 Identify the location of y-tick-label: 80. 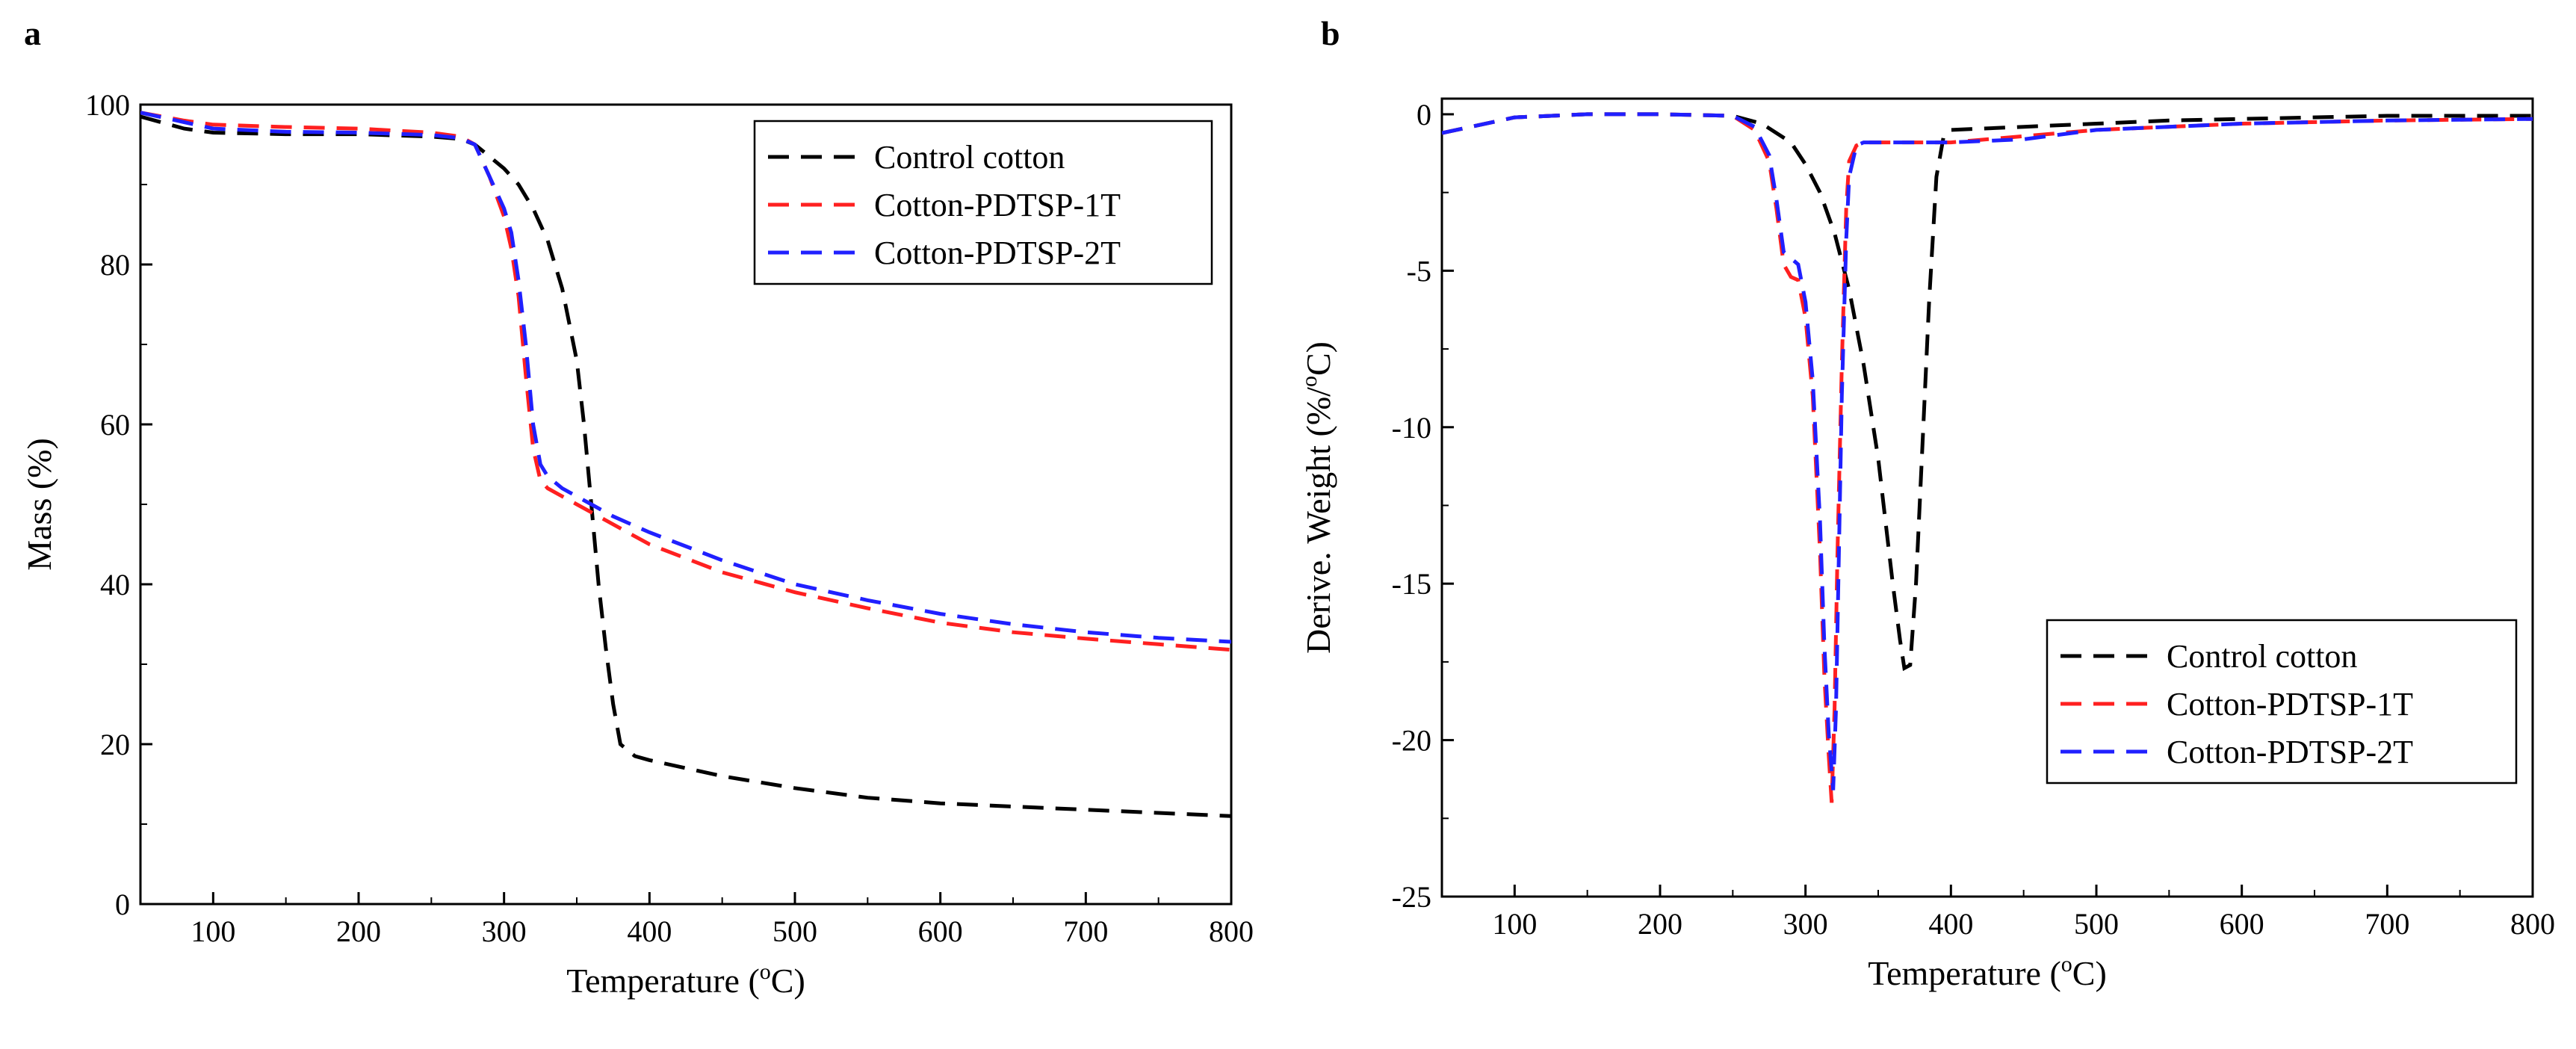
(115, 265).